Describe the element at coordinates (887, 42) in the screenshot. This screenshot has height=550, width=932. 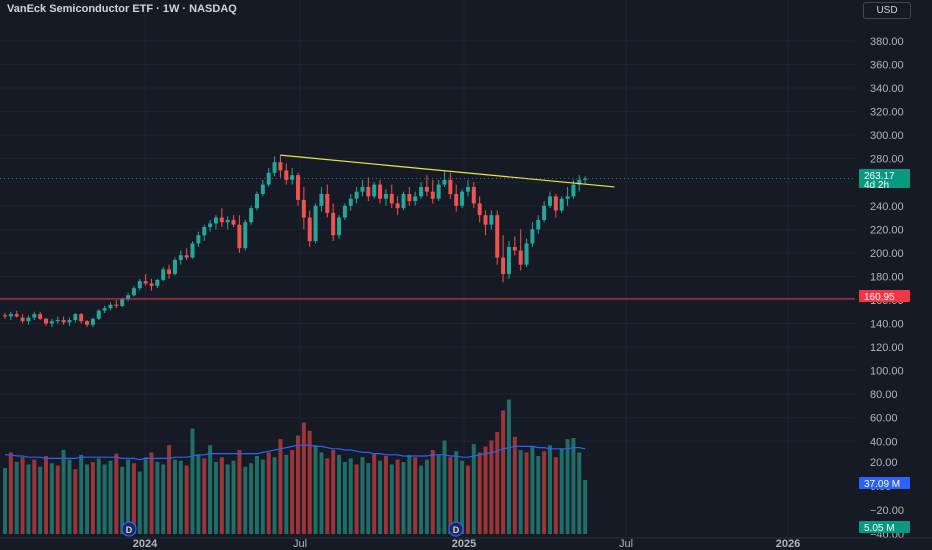
I see `price-tick-label: 380.00` at that location.